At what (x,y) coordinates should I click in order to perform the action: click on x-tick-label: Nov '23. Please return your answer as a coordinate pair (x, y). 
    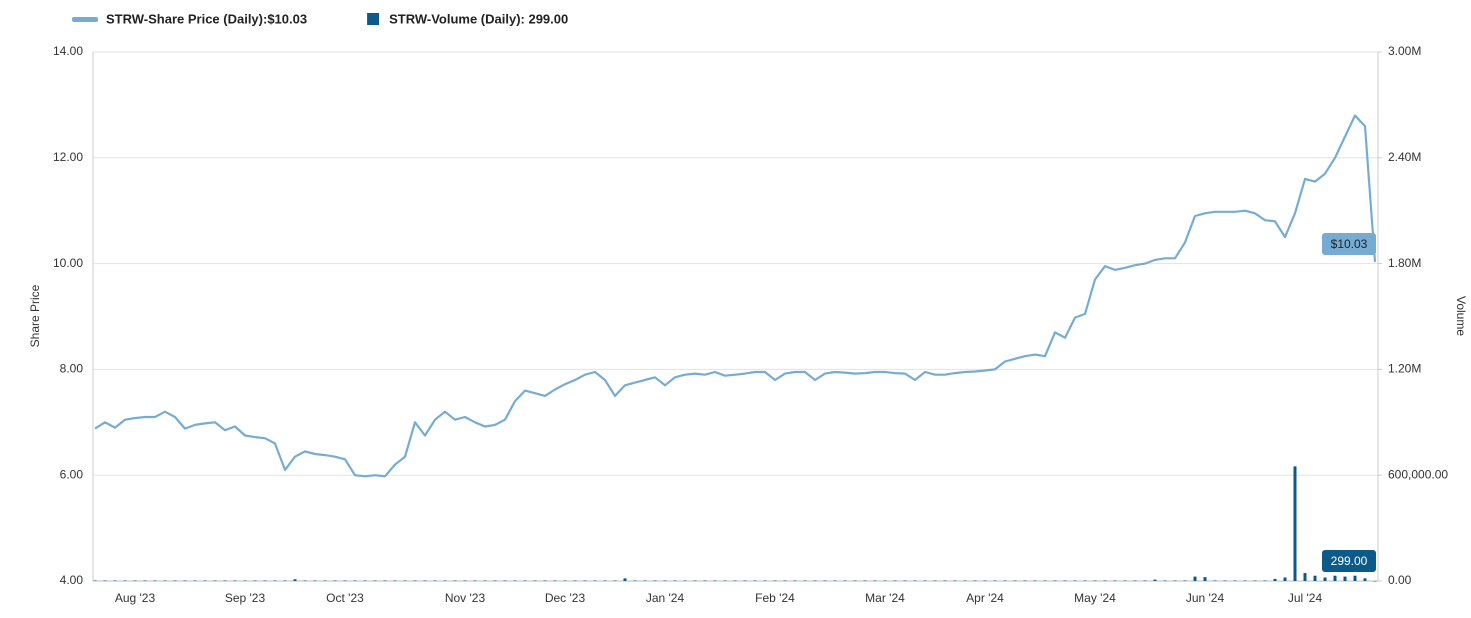
    Looking at the image, I should click on (465, 598).